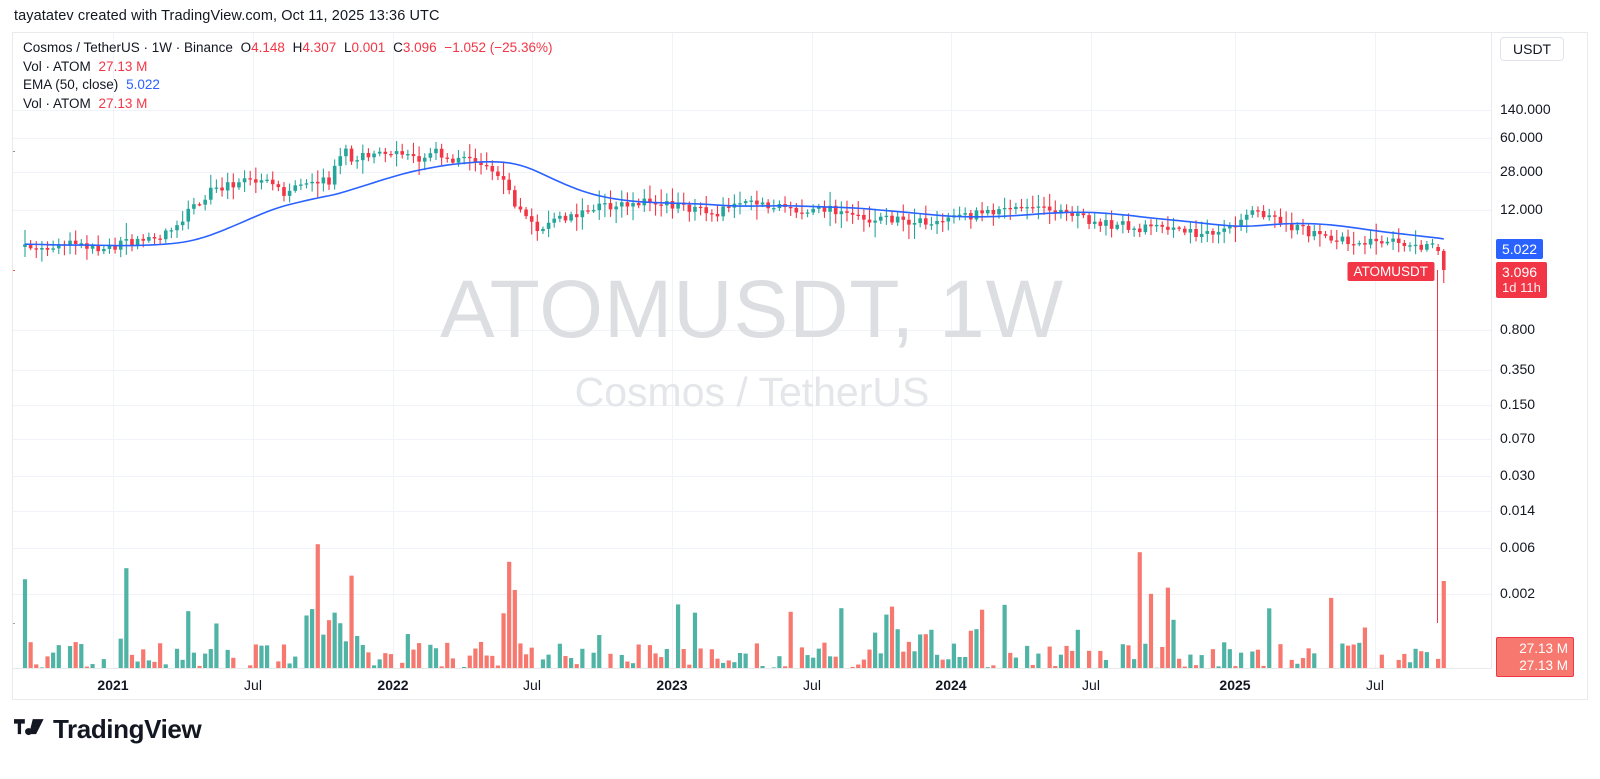  What do you see at coordinates (128, 47) in the screenshot?
I see `legend-symbol: Cosmos / TetherUS · 1W · Binance` at bounding box center [128, 47].